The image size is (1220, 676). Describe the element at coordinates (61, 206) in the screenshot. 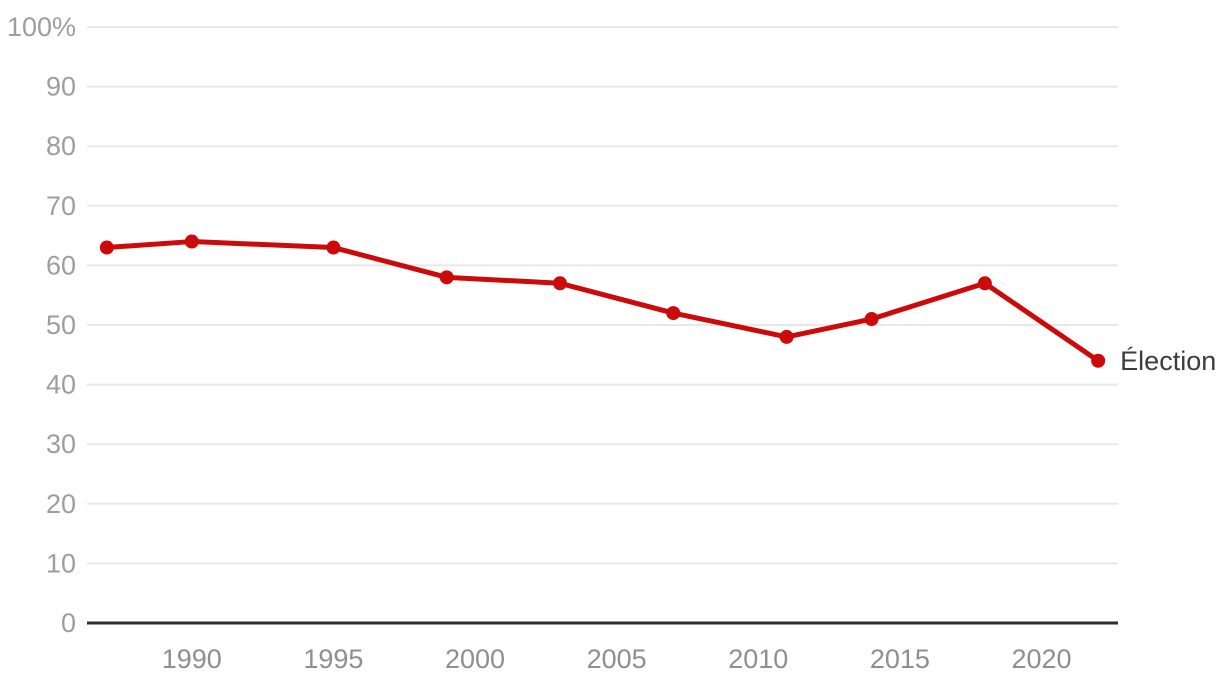

I see `y-tick-label: 70` at that location.